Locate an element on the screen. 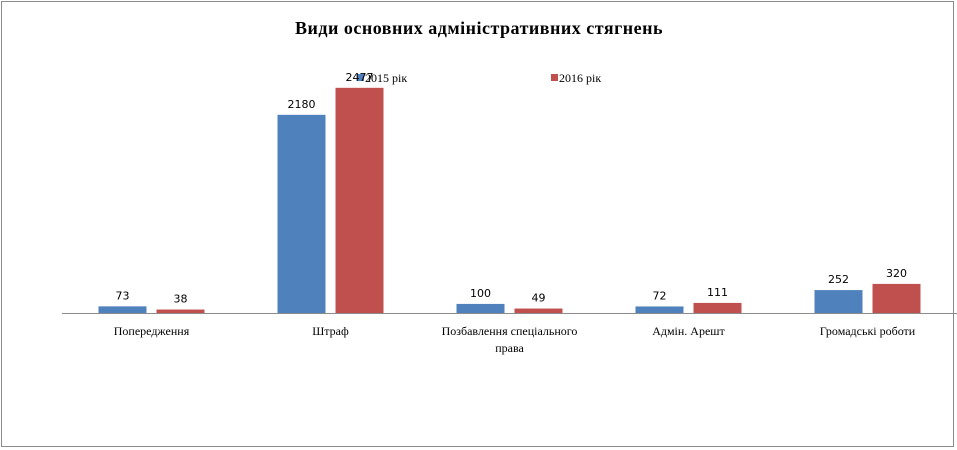 This screenshot has width=957, height=450. legend-label-1: 2015 рік is located at coordinates (386, 78).